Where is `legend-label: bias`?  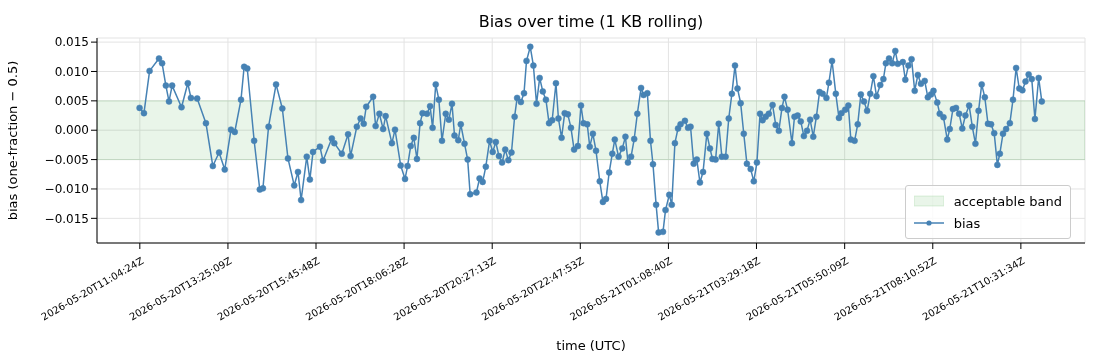 legend-label: bias is located at coordinates (967, 223).